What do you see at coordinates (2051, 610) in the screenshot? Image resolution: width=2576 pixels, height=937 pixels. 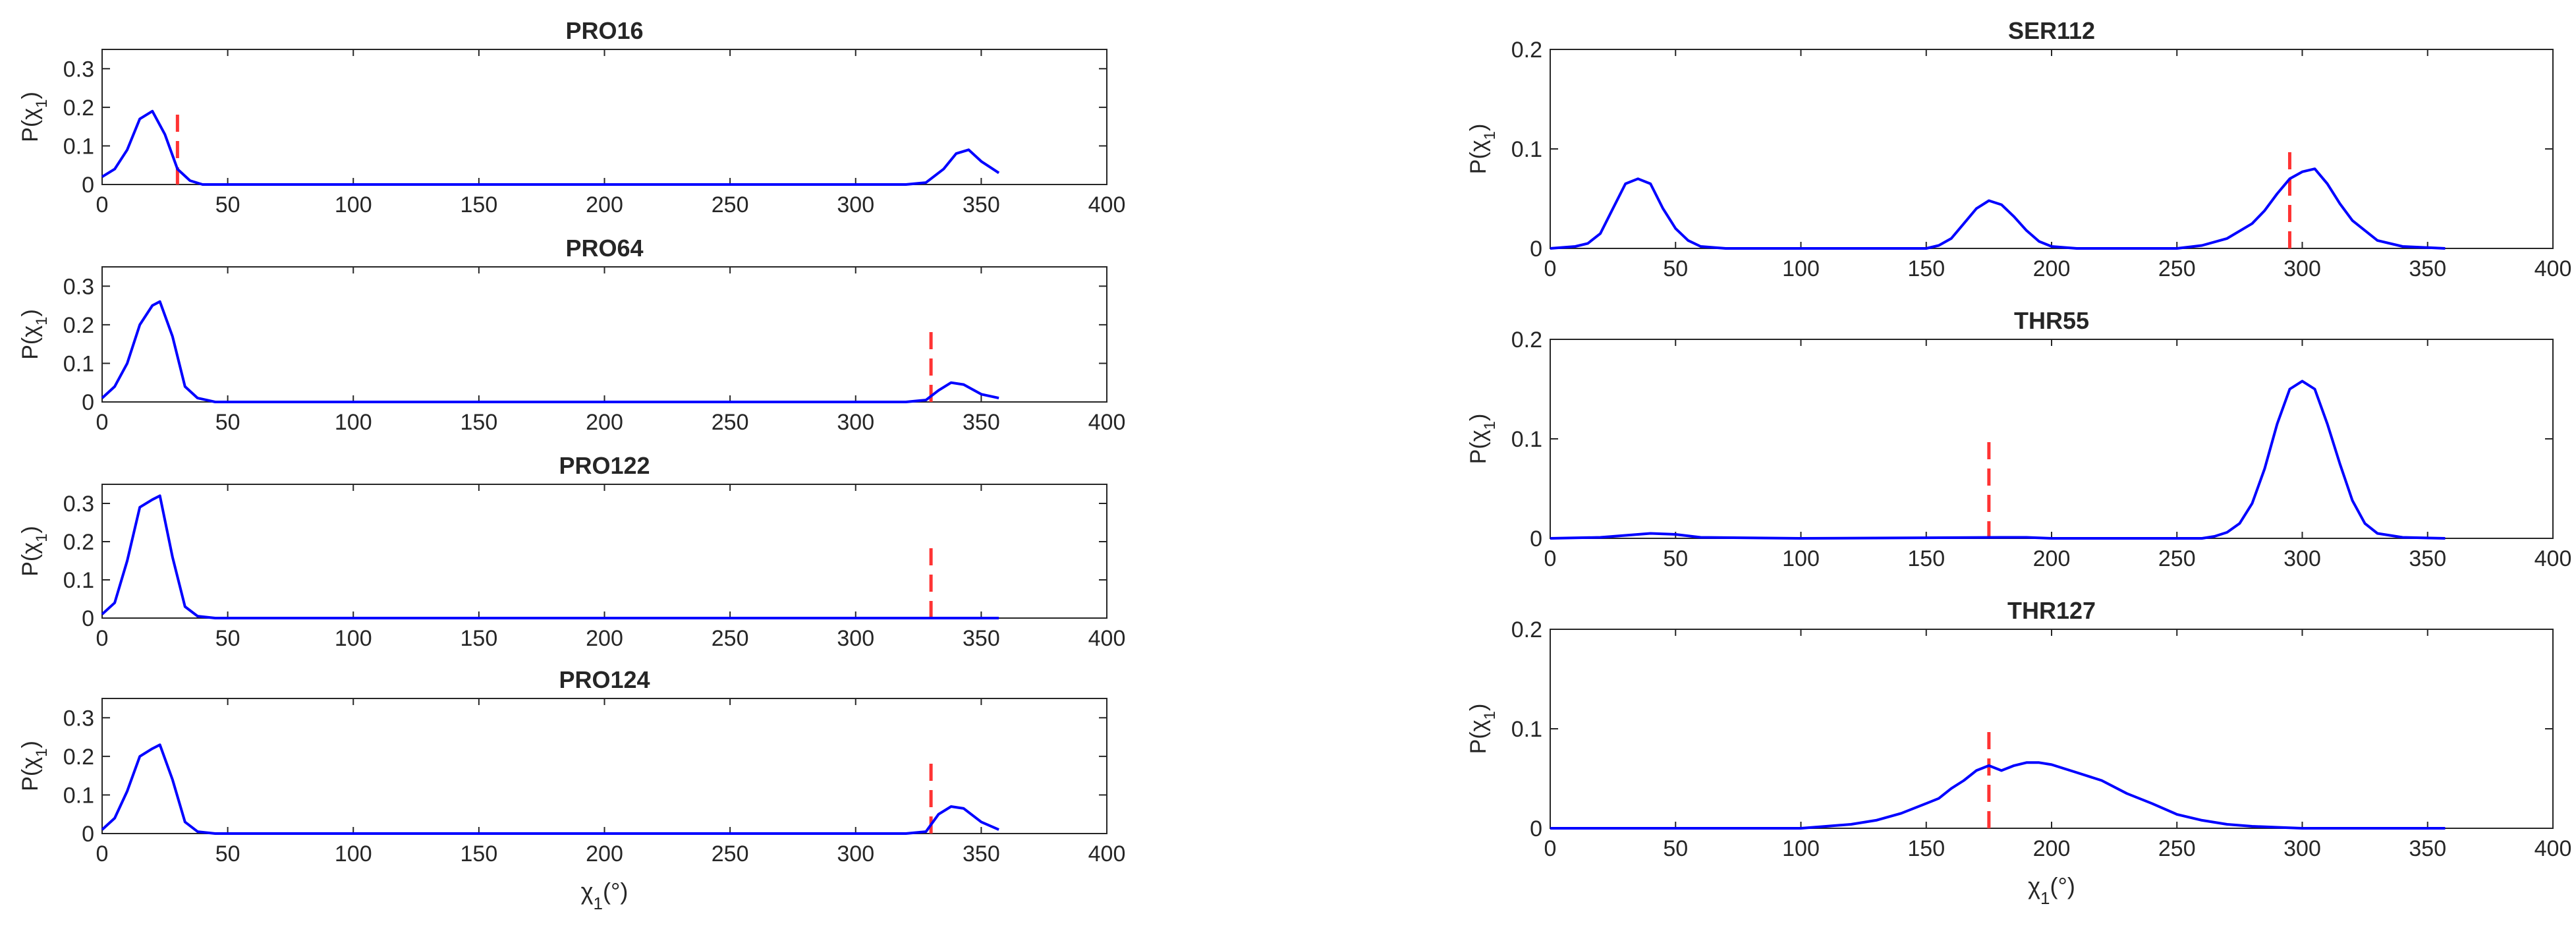 I see `subplot-title: THR127` at bounding box center [2051, 610].